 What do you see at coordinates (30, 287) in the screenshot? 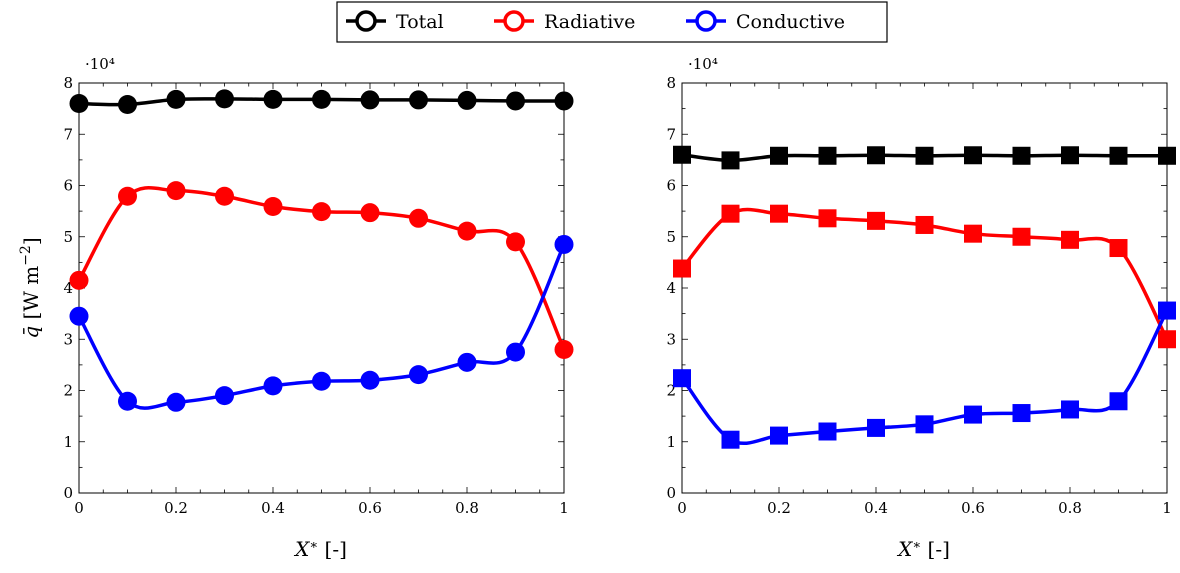
I see `y-axis-label: q̄ [W m−2]` at bounding box center [30, 287].